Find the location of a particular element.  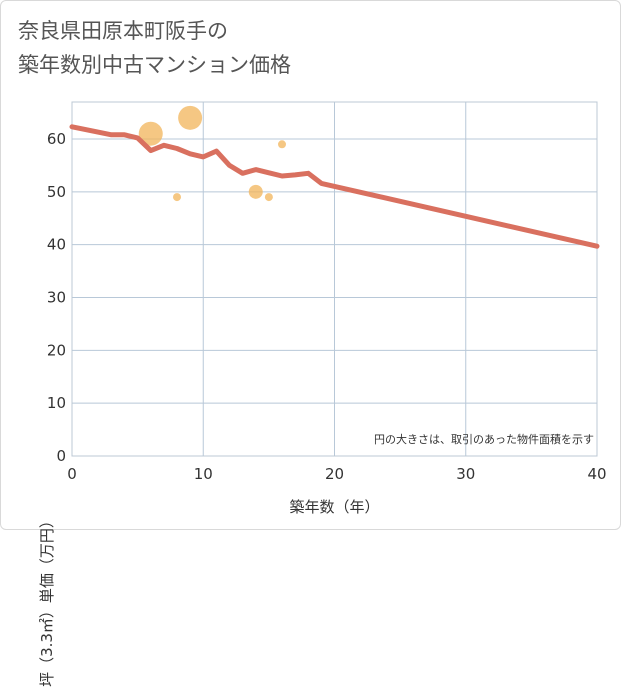

bubble-layer is located at coordinates (212, 153).